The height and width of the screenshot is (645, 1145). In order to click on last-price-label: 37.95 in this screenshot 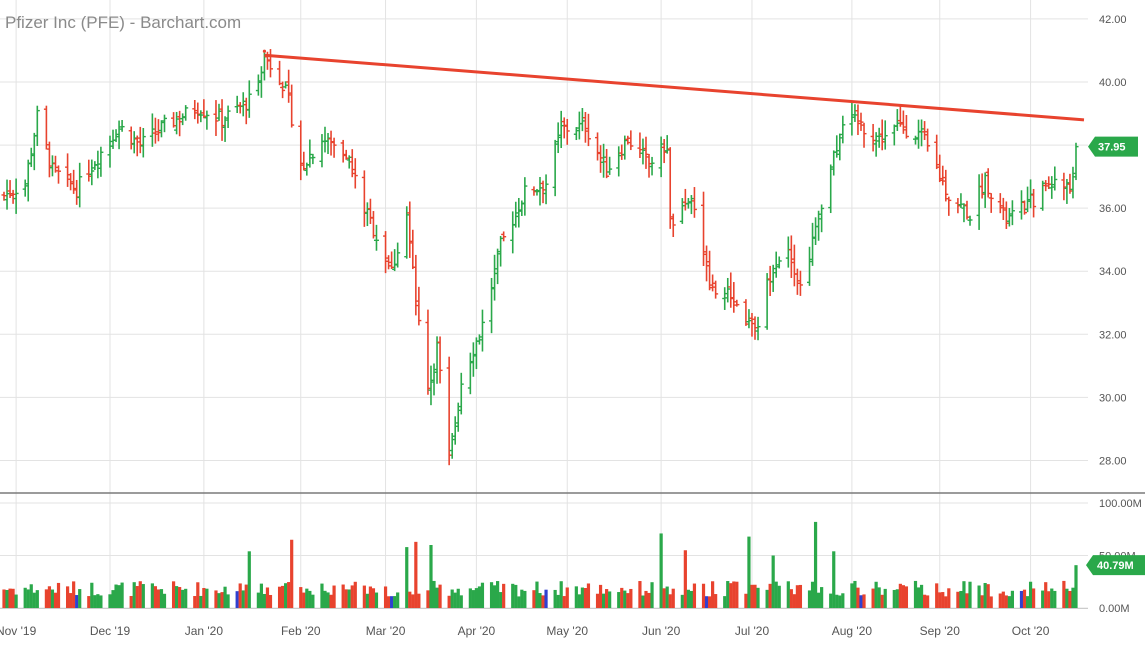, I will do `click(1112, 148)`.